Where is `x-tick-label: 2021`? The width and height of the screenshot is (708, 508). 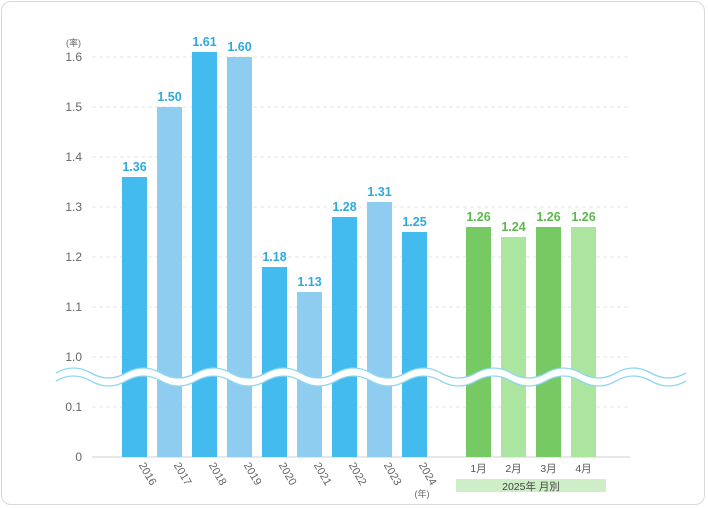 x-tick-label: 2021 is located at coordinates (322, 474).